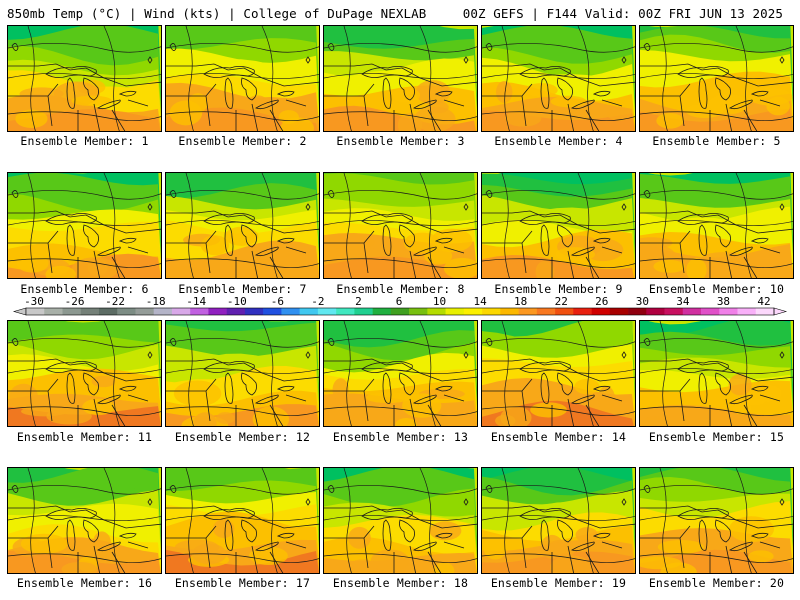  What do you see at coordinates (75, 302) in the screenshot?
I see `colorbar-tick-label: -26` at bounding box center [75, 302].